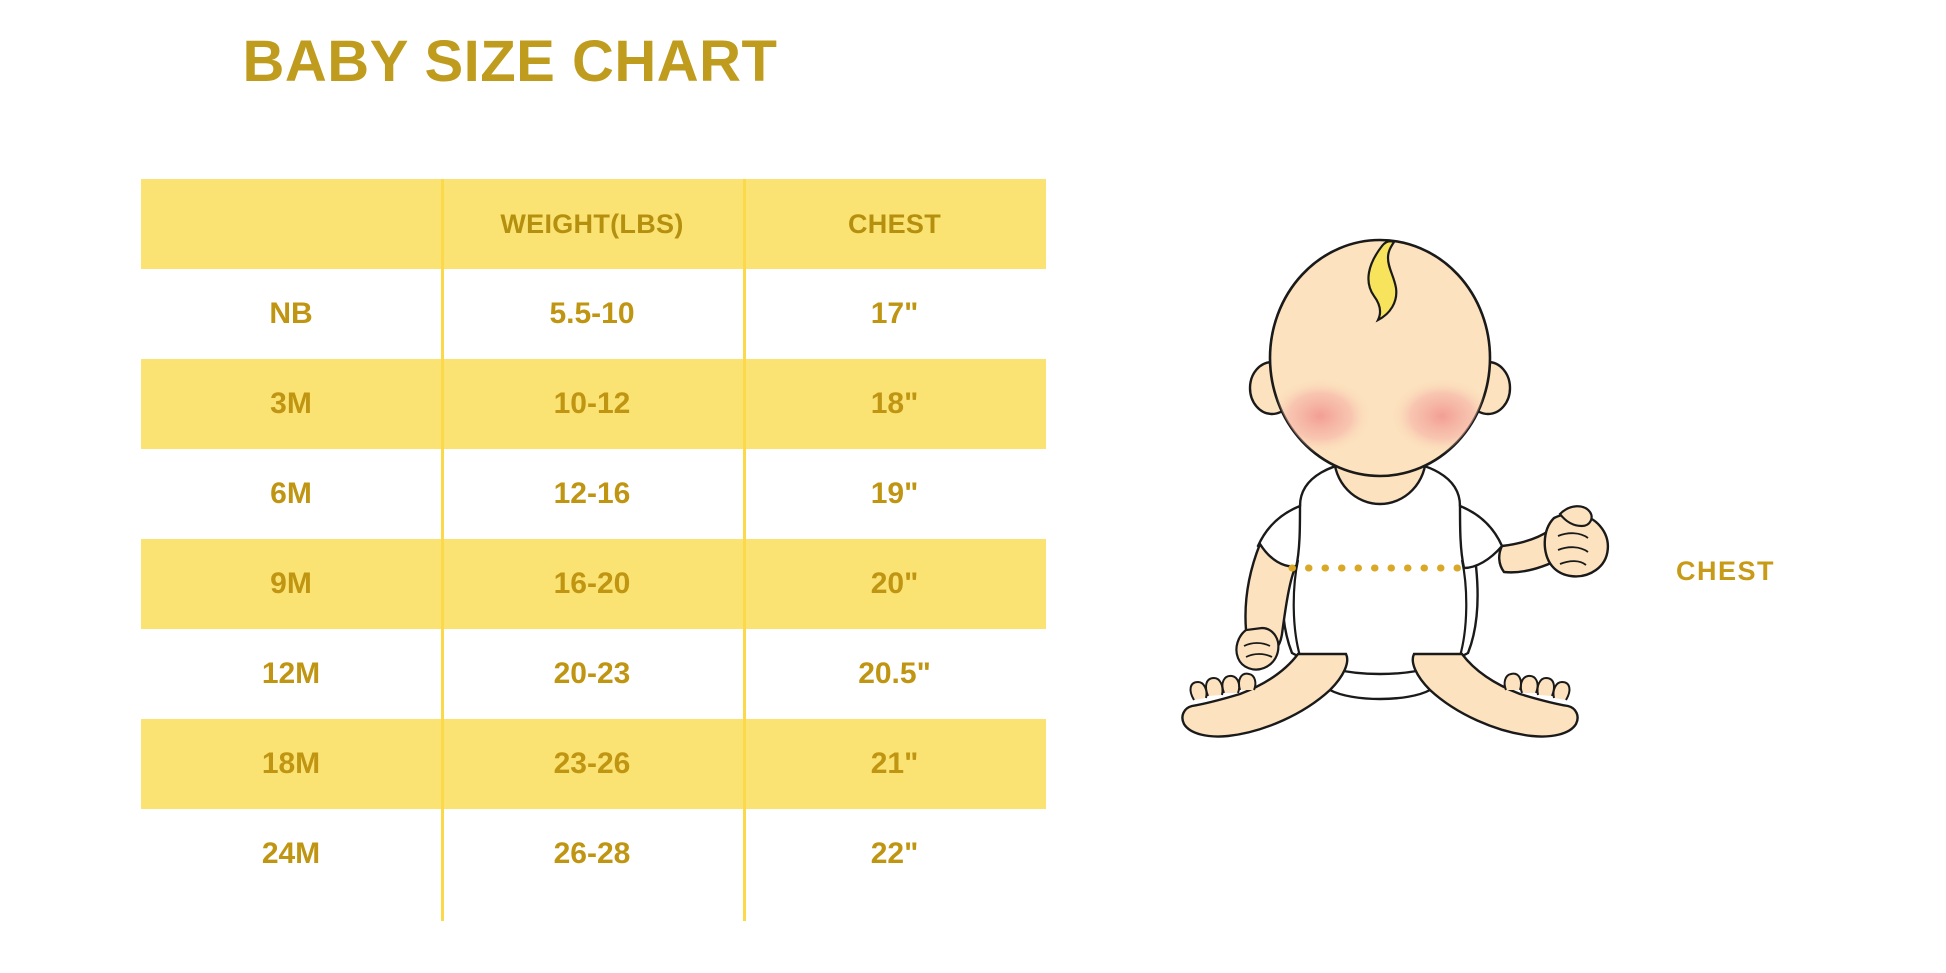 This screenshot has height=973, width=1946. Describe the element at coordinates (291, 853) in the screenshot. I see `cell-size: 24M` at that location.